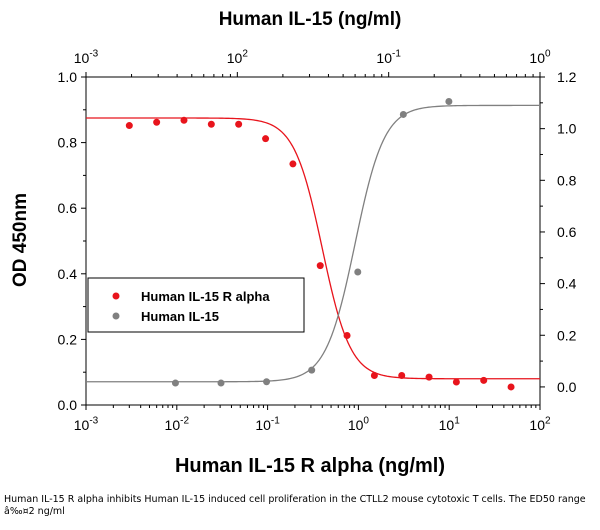 The image size is (600, 530). I want to click on right-tick-label: 0.2, so click(567, 335).